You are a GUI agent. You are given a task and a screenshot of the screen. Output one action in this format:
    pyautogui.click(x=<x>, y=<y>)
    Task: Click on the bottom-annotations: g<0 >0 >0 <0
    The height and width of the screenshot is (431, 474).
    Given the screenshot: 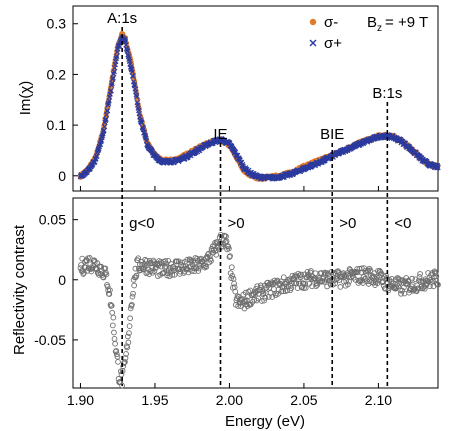 What is the action you would take?
    pyautogui.click(x=270, y=223)
    